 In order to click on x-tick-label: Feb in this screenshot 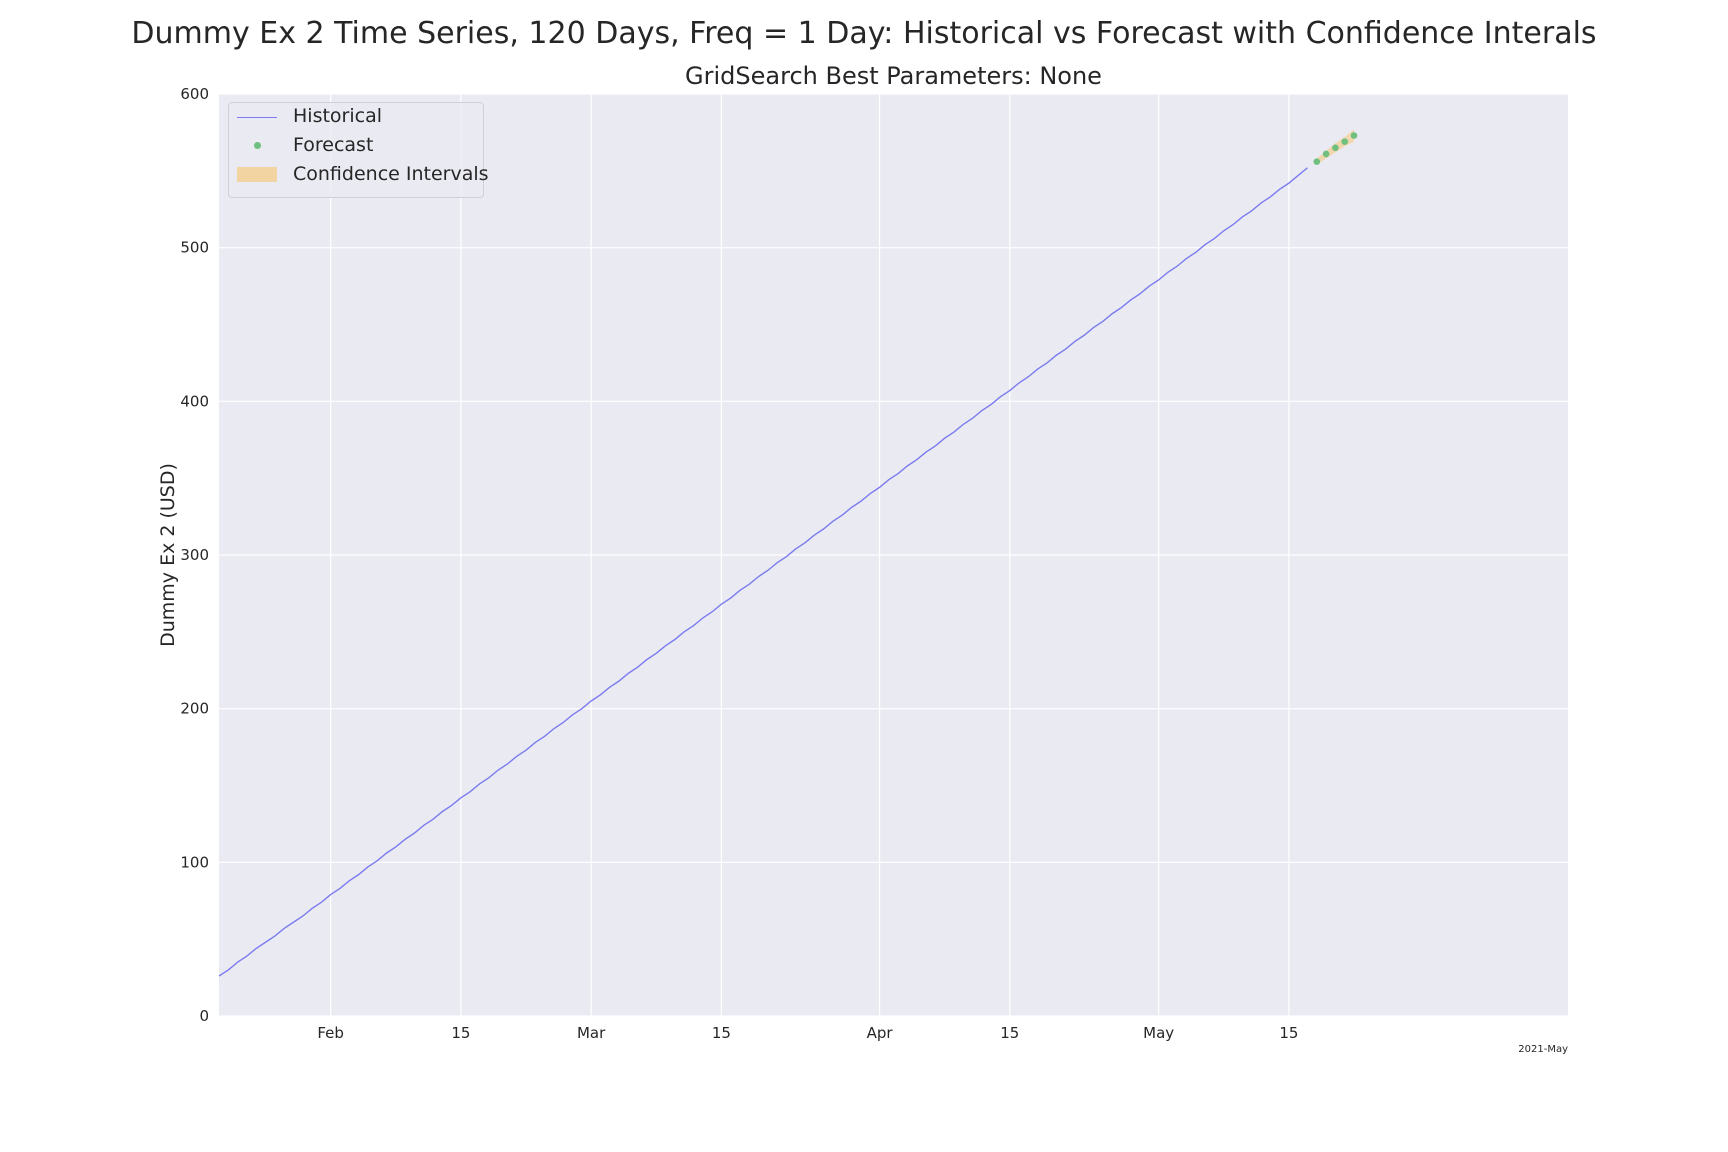, I will do `click(330, 1033)`.